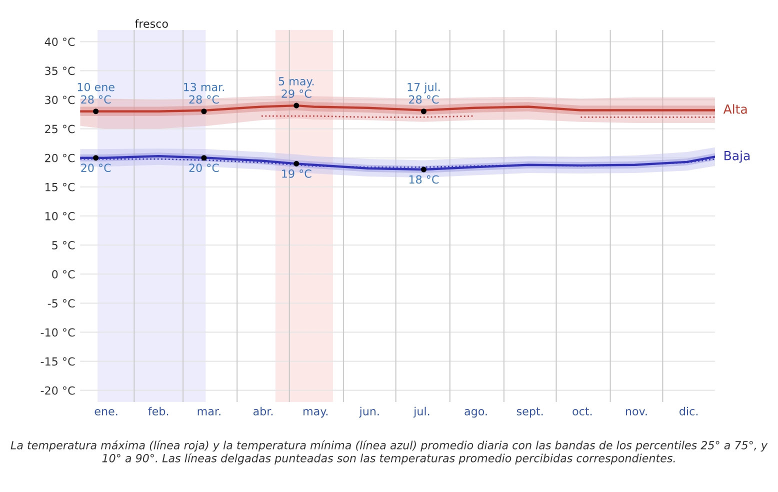  Describe the element at coordinates (369, 412) in the screenshot. I see `x-tick-label: jun.` at that location.